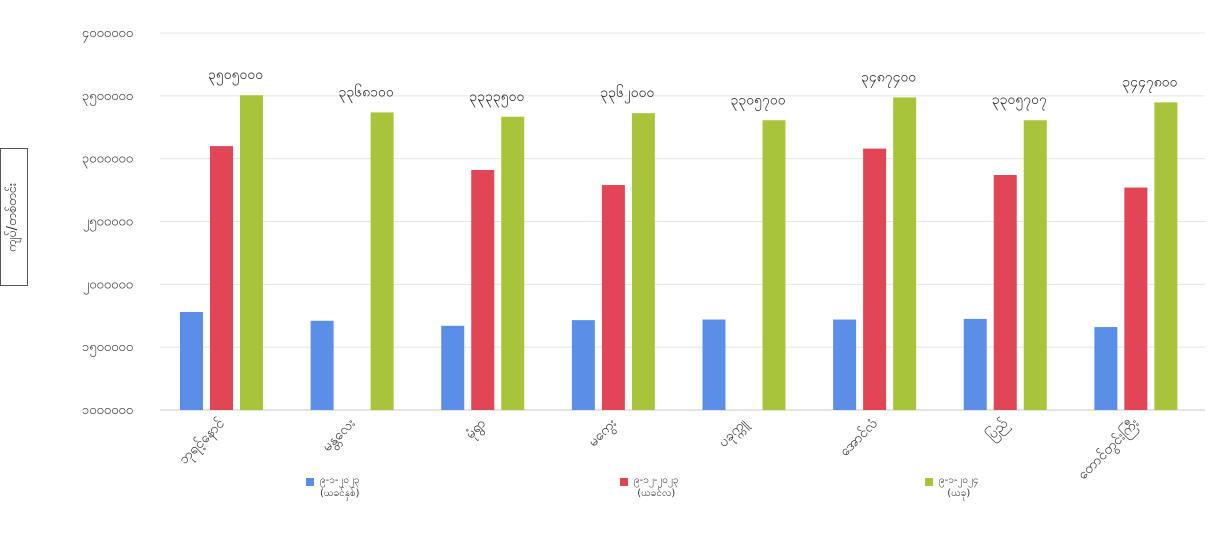 This screenshot has height=535, width=1211. Describe the element at coordinates (757, 101) in the screenshot. I see `data-label: ၃၃၀၅၇၀၀` at that location.